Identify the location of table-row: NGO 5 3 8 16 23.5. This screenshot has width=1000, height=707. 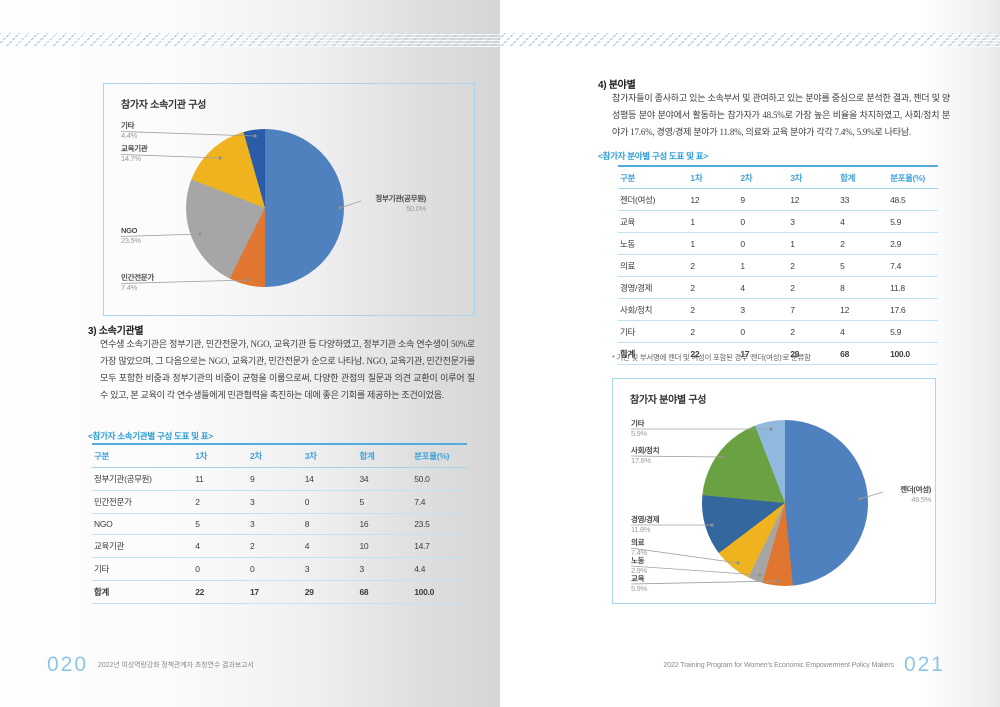
(279, 524).